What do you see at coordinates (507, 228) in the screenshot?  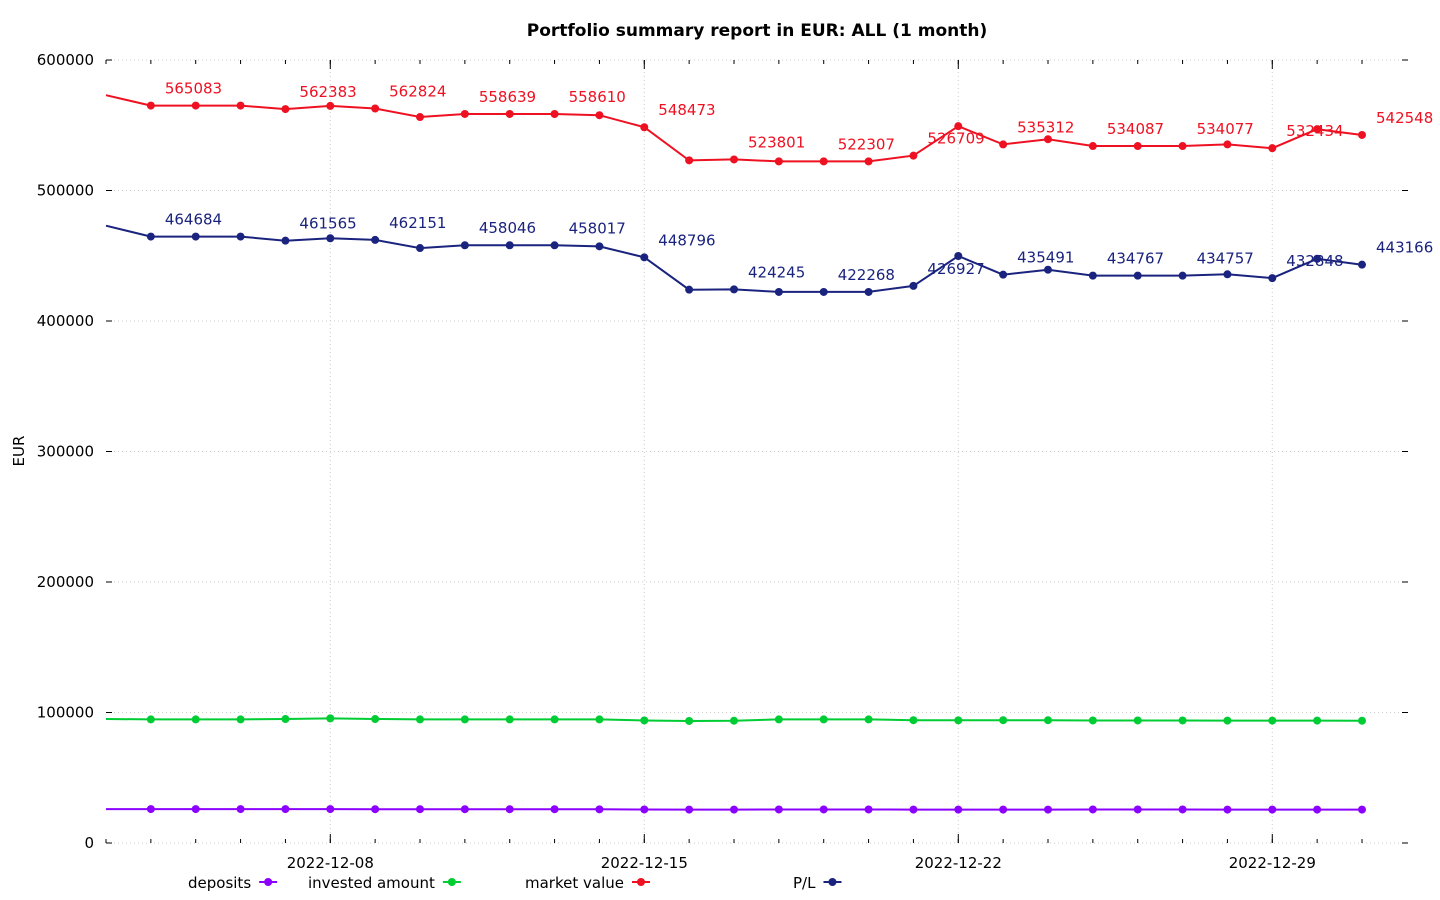 I see `data-label: 458046` at bounding box center [507, 228].